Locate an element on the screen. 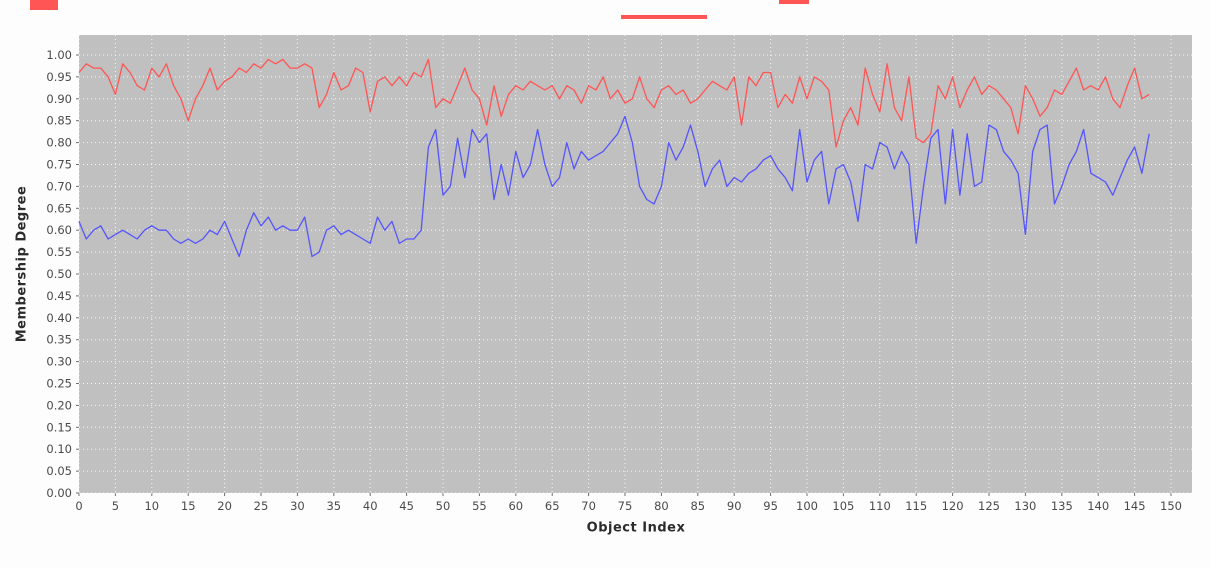  x-tick-label: 120 is located at coordinates (953, 506).